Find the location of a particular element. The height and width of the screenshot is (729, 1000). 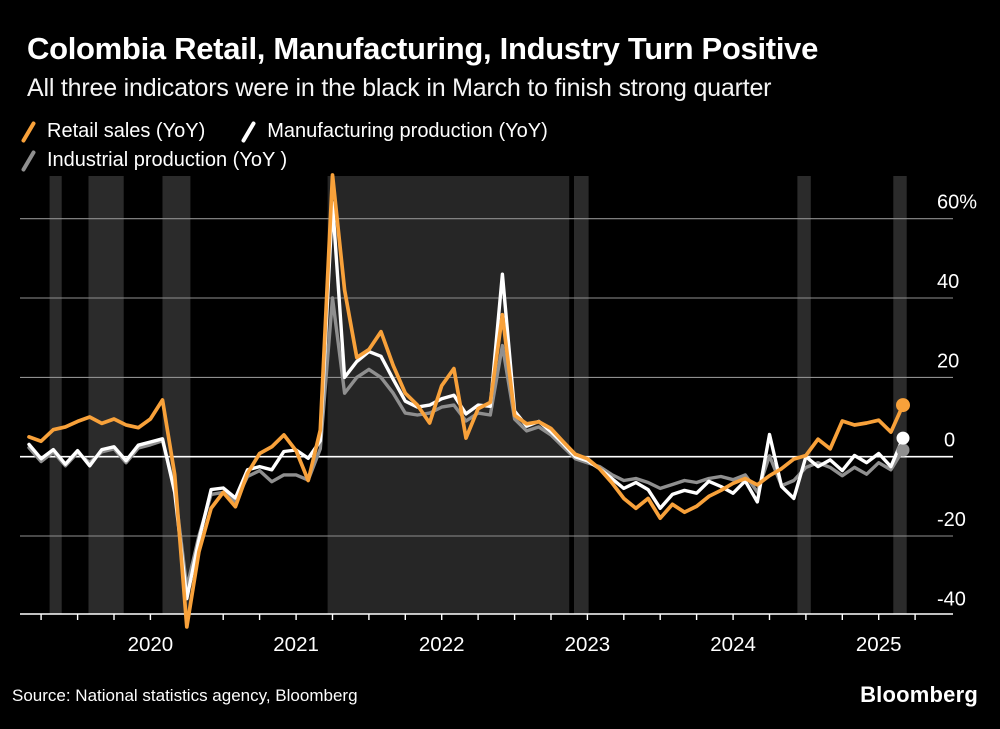

legend-item-industrial-production: Industrial production (YoY ) is located at coordinates (154, 160).